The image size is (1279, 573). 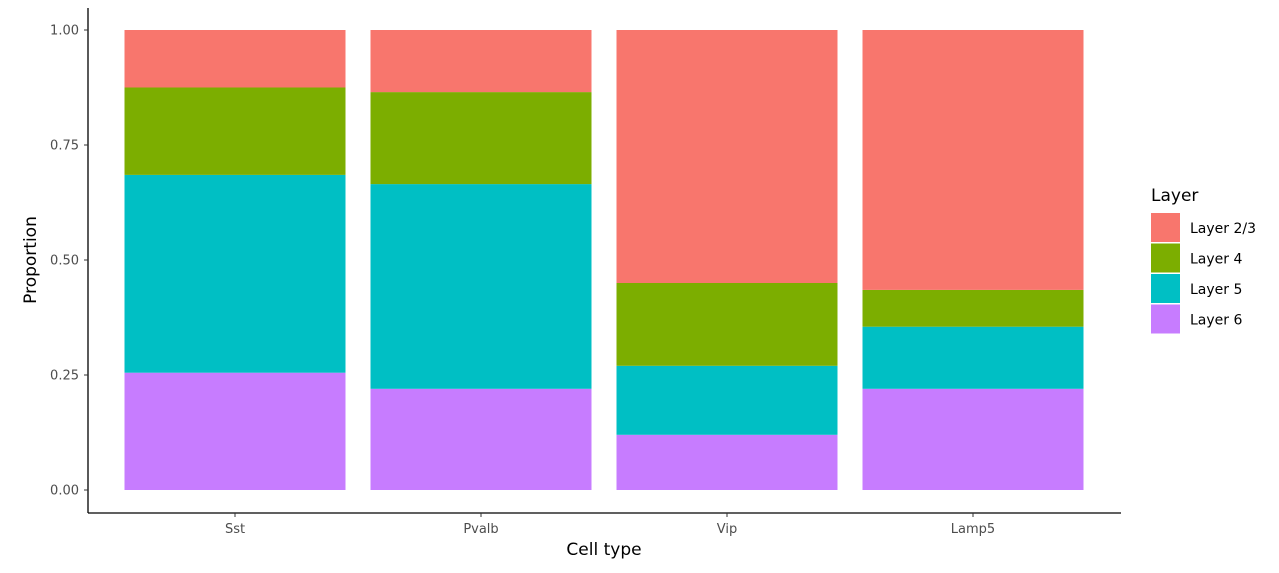 What do you see at coordinates (1216, 321) in the screenshot?
I see `legend-label: Layer 6` at bounding box center [1216, 321].